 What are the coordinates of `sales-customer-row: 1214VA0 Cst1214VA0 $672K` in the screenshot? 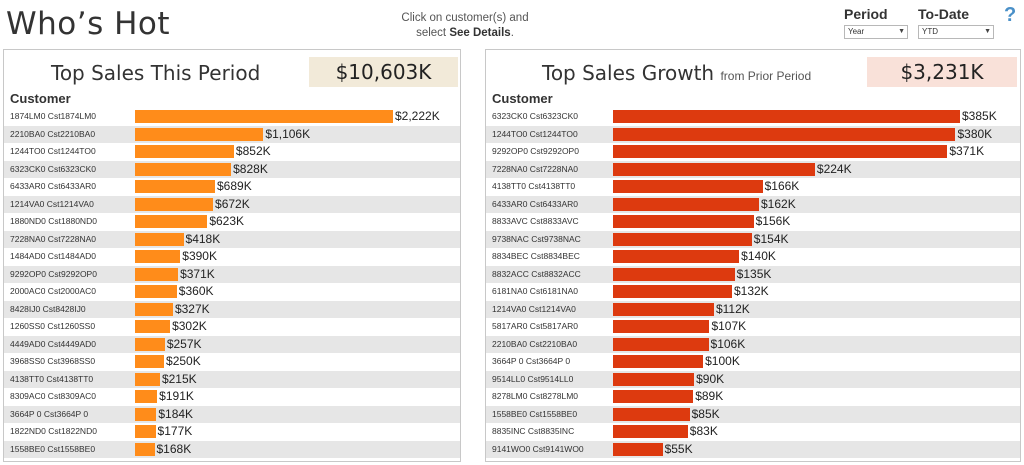 It's located at (232, 204).